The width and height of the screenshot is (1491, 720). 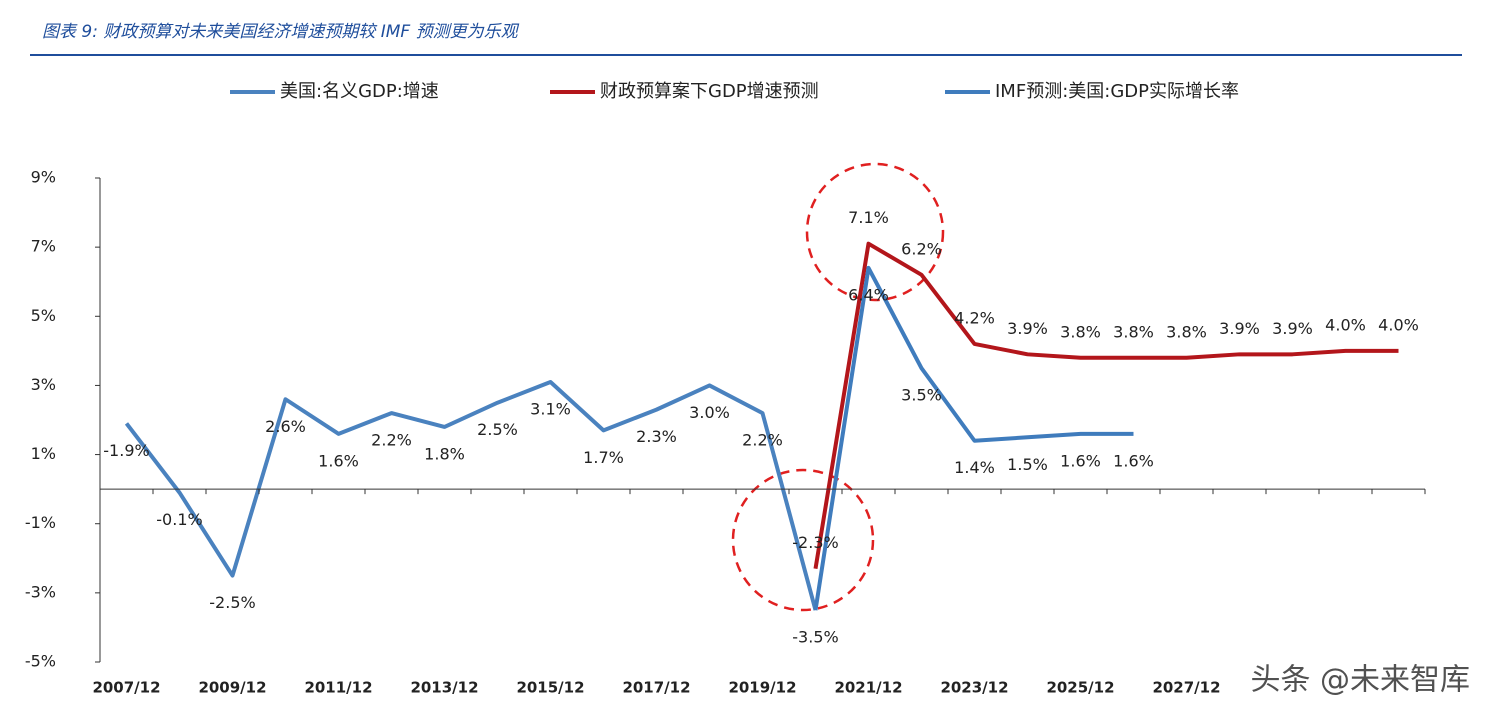 What do you see at coordinates (656, 436) in the screenshot?
I see `data-label: 2.3%` at bounding box center [656, 436].